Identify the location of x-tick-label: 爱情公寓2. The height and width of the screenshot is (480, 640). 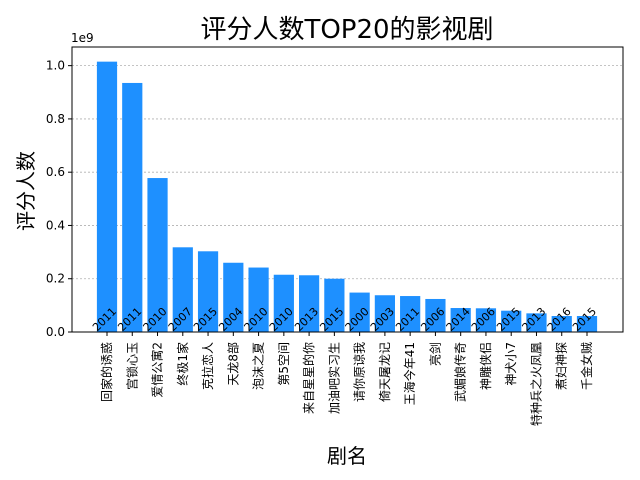
(157, 370).